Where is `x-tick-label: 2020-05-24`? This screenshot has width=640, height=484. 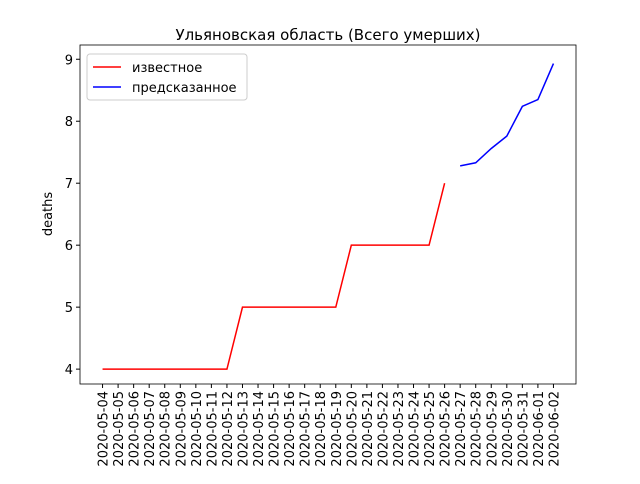
x-tick-label: 2020-05-24 is located at coordinates (415, 429).